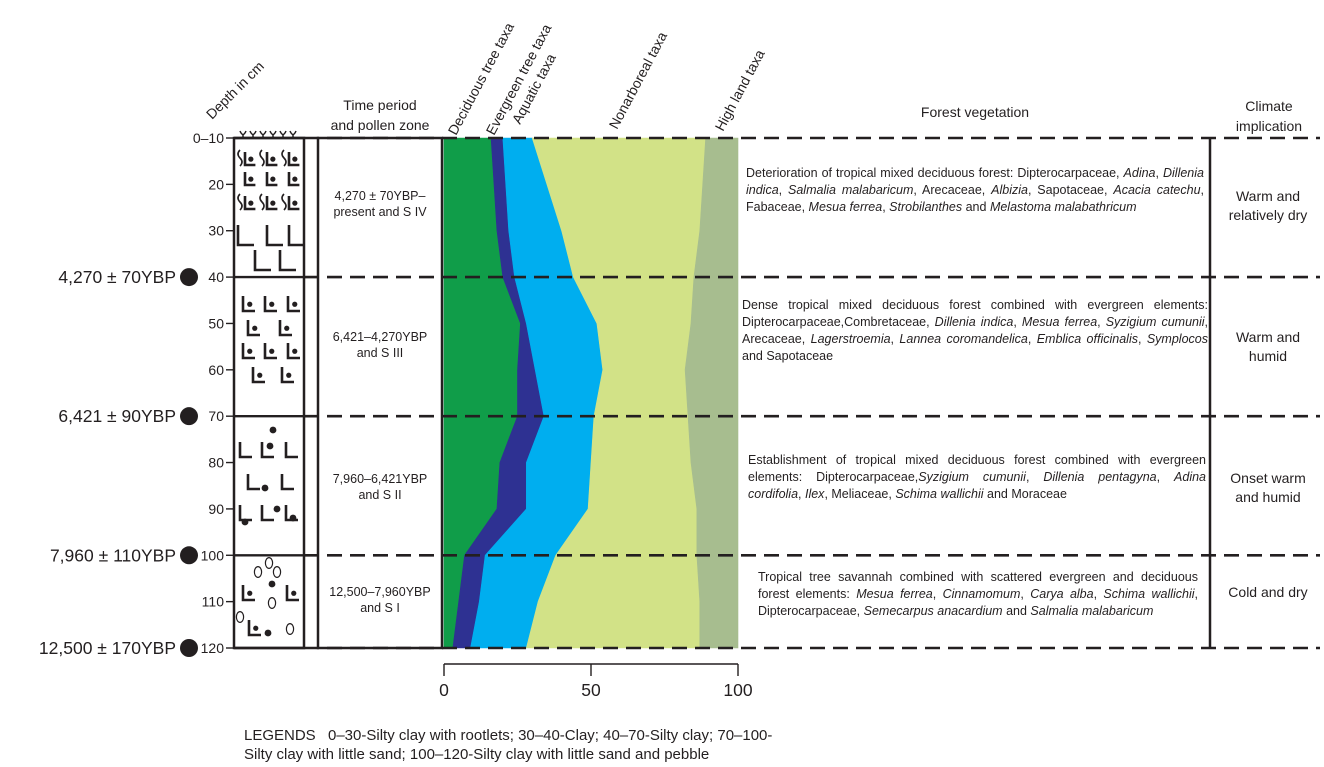 This screenshot has height=767, width=1324. What do you see at coordinates (380, 495) in the screenshot?
I see `zone-period-s2-line2: and S II` at bounding box center [380, 495].